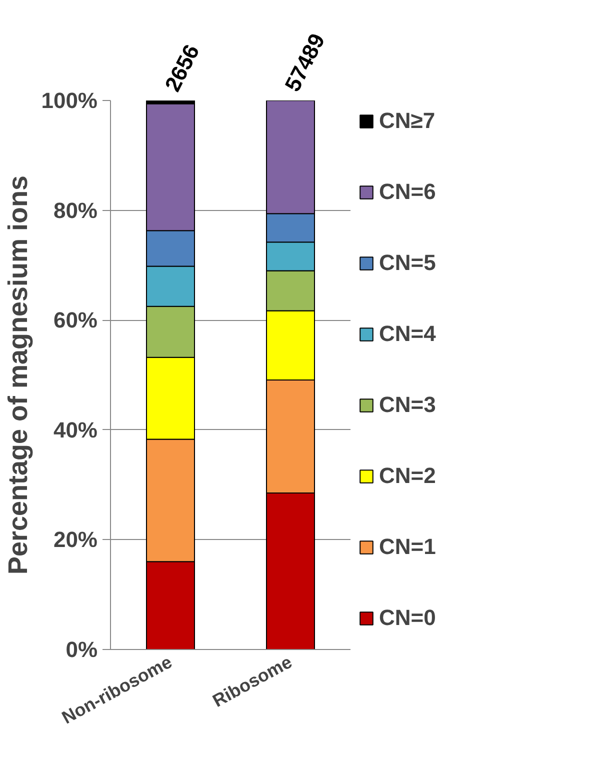  I want to click on legend-label: CN=2, so click(407, 476).